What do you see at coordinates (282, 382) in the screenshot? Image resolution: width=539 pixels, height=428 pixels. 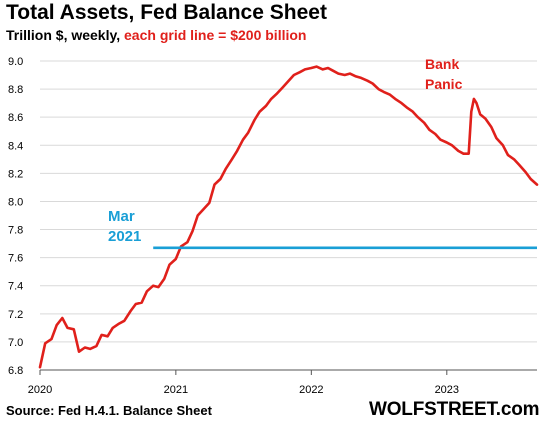 I see `x-axis: 2020 2021 2022 2023` at bounding box center [282, 382].